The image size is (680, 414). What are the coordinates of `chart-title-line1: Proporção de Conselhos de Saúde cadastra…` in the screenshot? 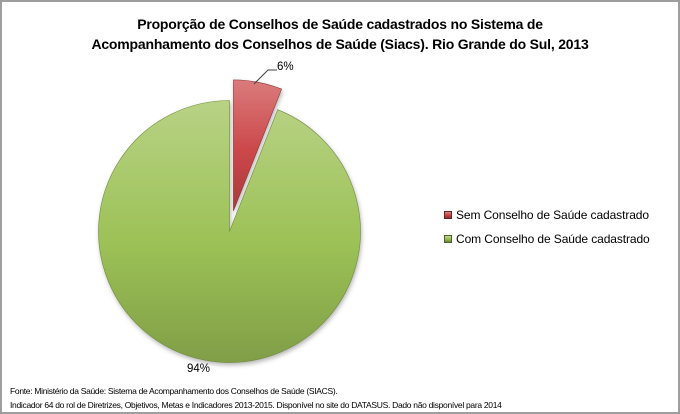 It's located at (340, 24).